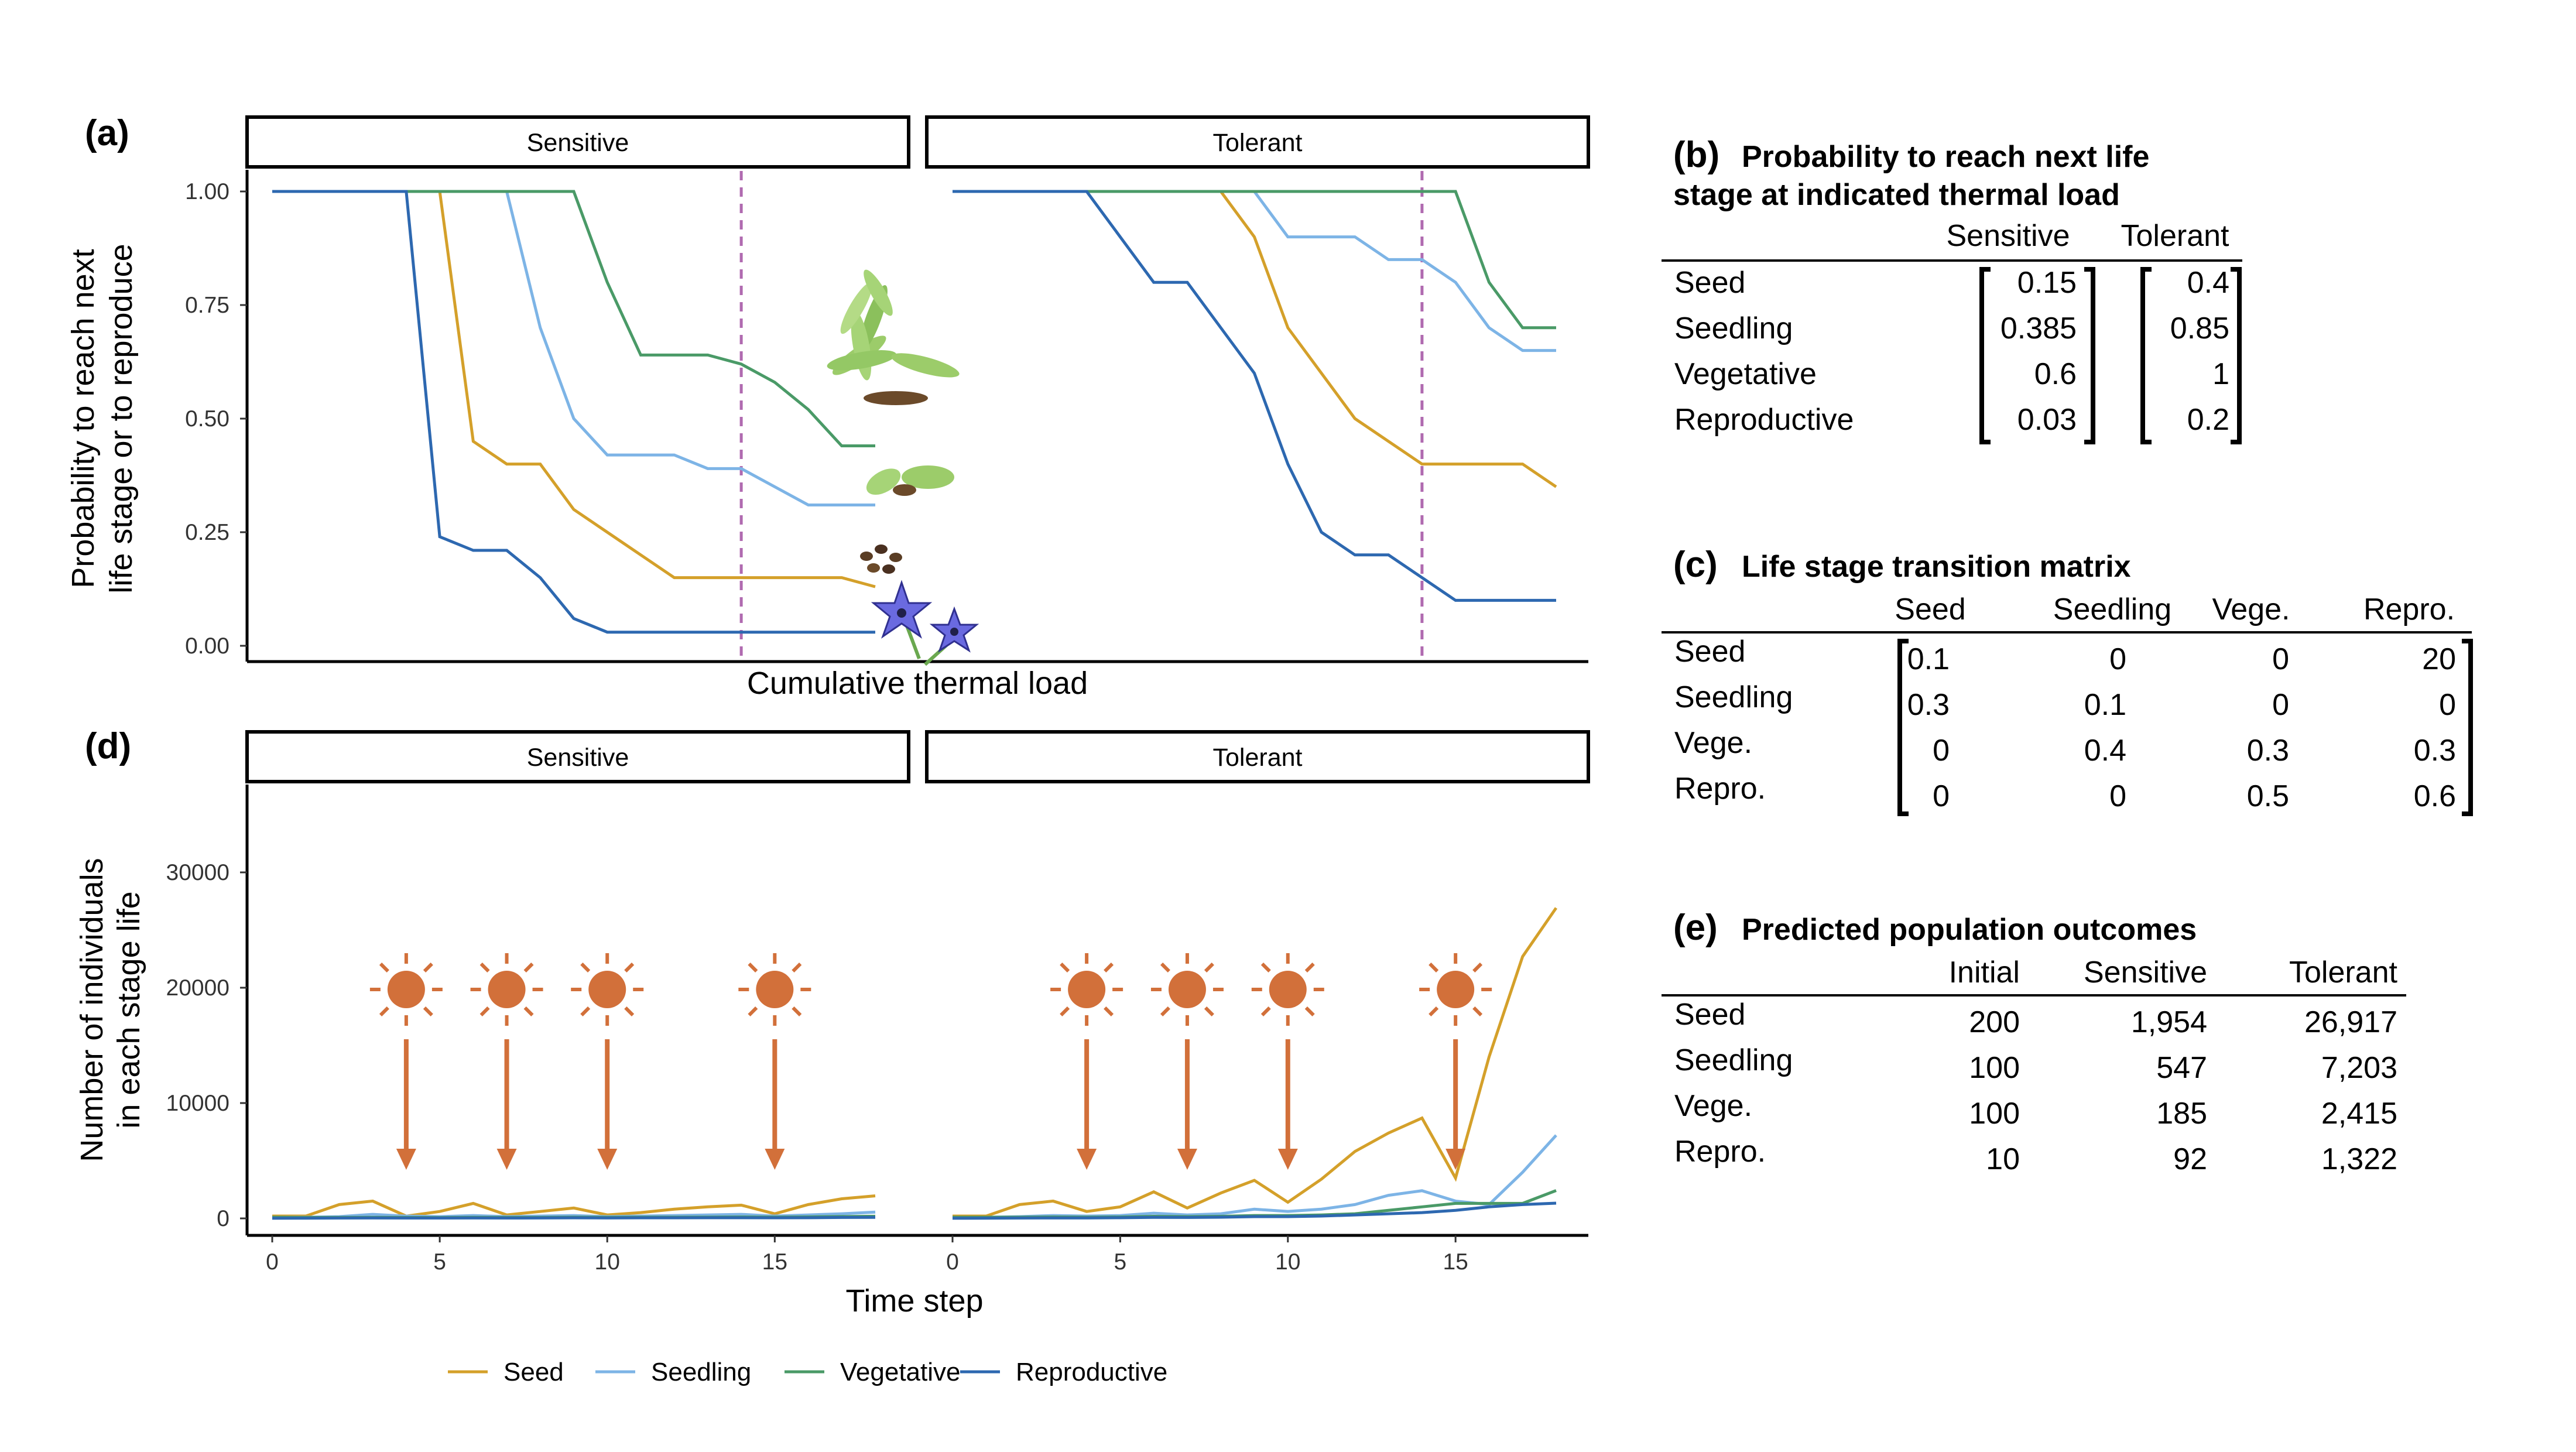 Image resolution: width=2576 pixels, height=1452 pixels. Describe the element at coordinates (91, 1010) in the screenshot. I see `ylabel-d-line1: Number of individuals` at that location.